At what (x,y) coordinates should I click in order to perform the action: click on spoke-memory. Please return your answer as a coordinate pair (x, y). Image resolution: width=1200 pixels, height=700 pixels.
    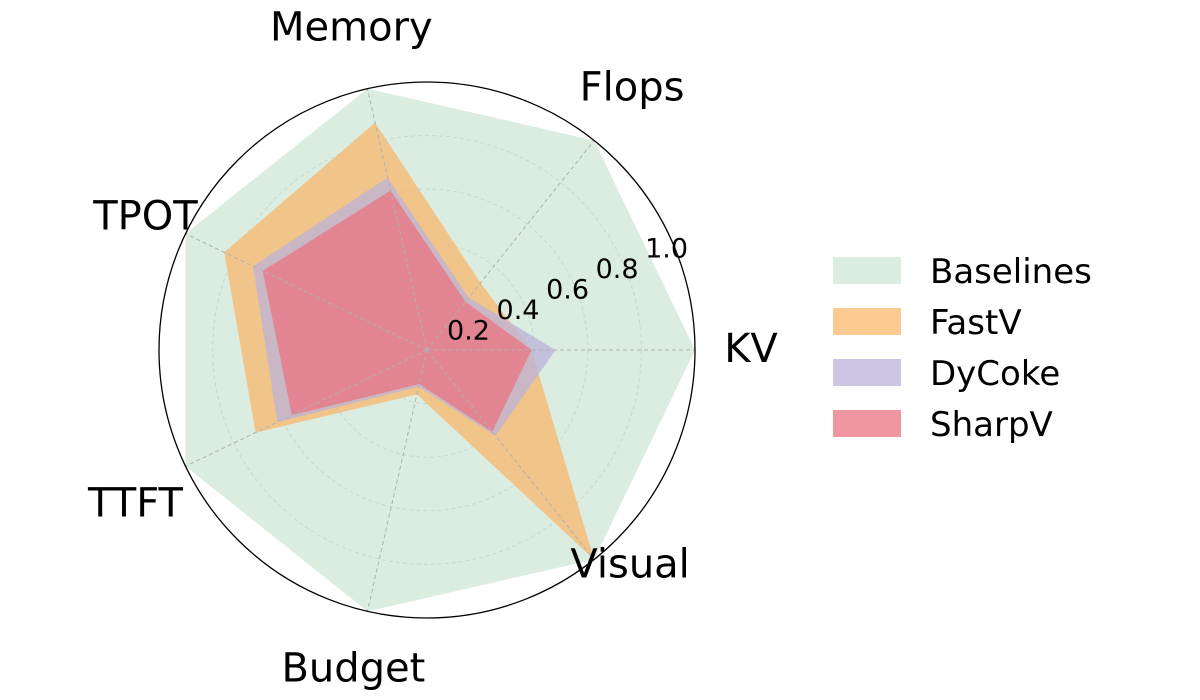
    Looking at the image, I should click on (397, 219).